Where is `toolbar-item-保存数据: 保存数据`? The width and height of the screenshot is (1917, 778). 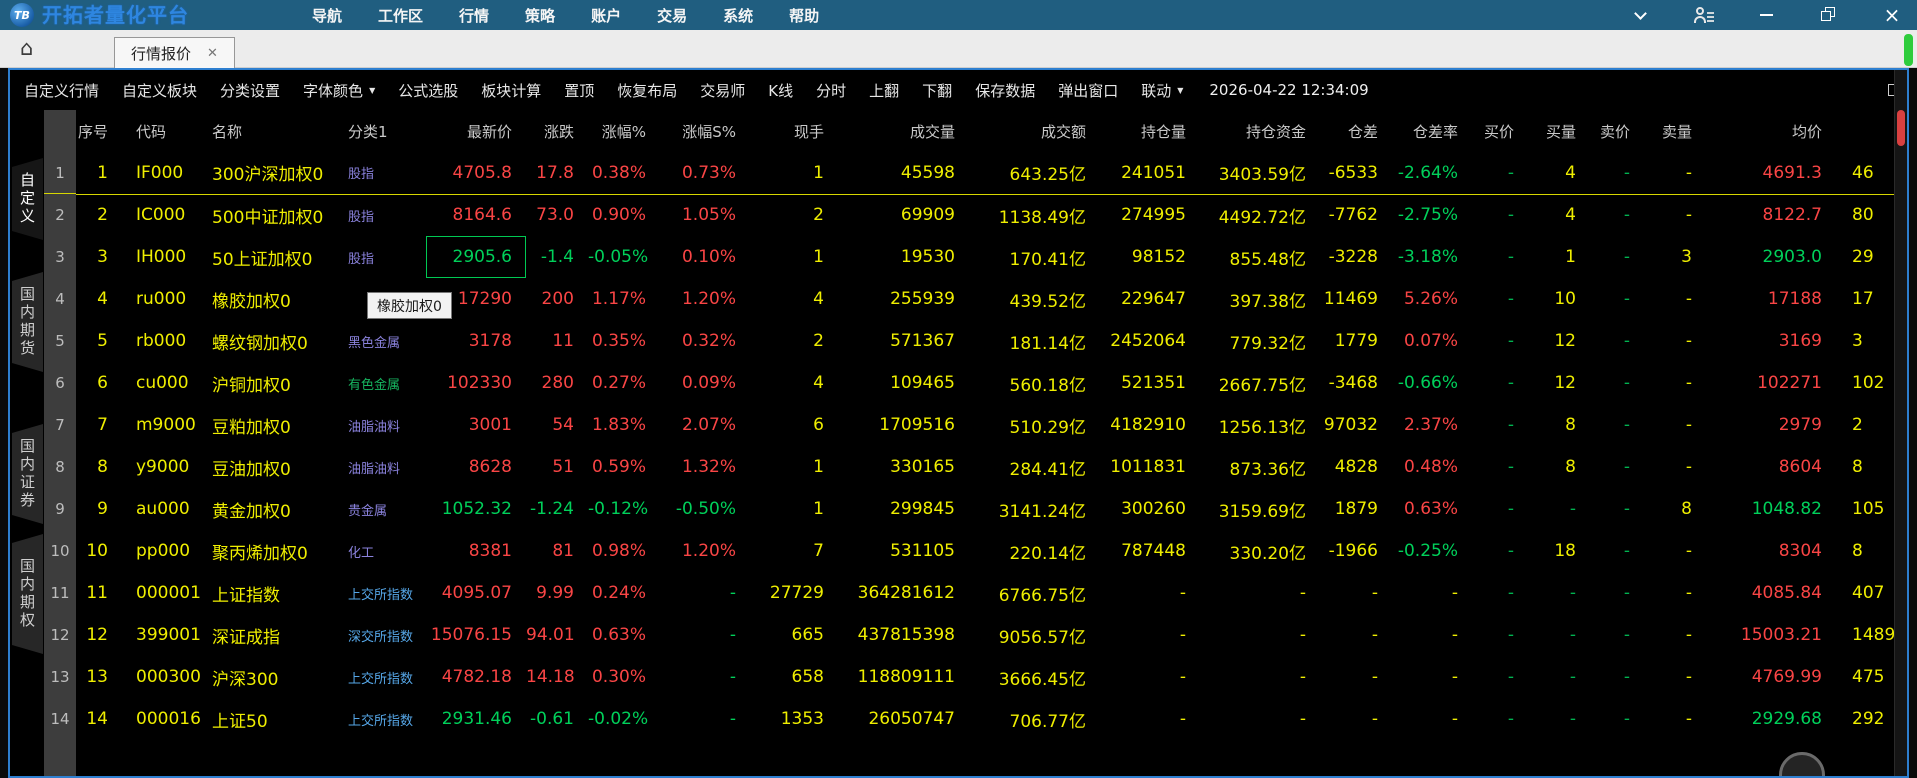 toolbar-item-保存数据: 保存数据 is located at coordinates (1005, 90).